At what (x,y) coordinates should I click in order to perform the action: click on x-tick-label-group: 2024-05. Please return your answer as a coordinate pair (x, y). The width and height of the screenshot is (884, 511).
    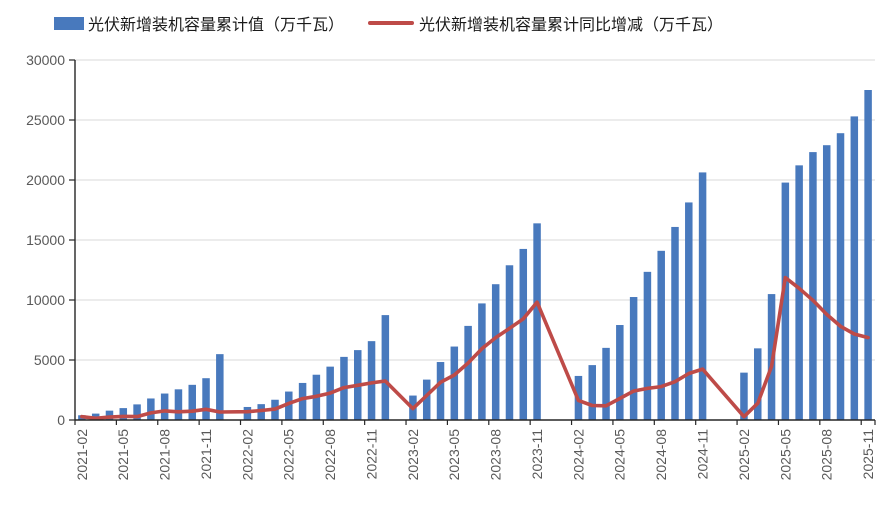
    Looking at the image, I should click on (620, 455).